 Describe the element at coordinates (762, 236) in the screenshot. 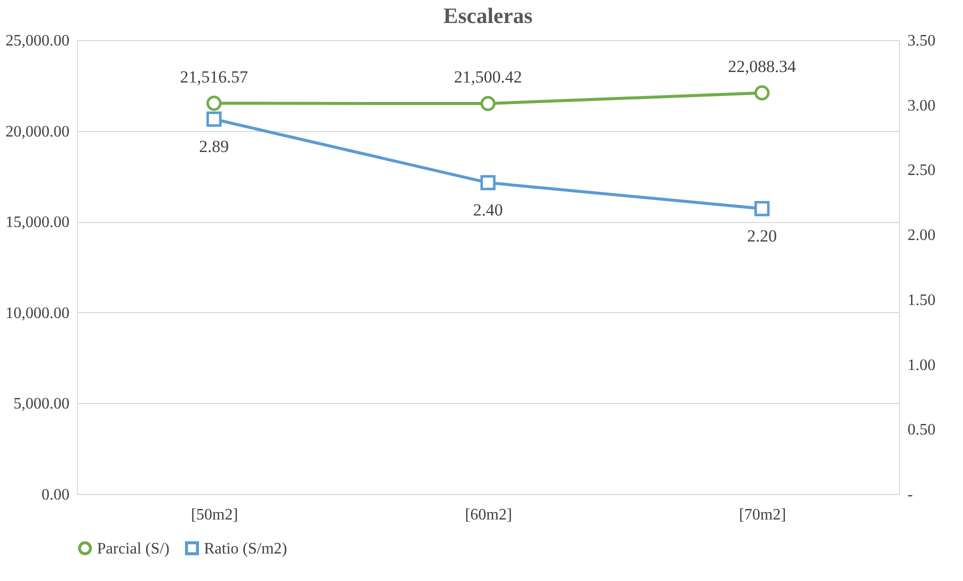

I see `data-label: 2.20` at that location.